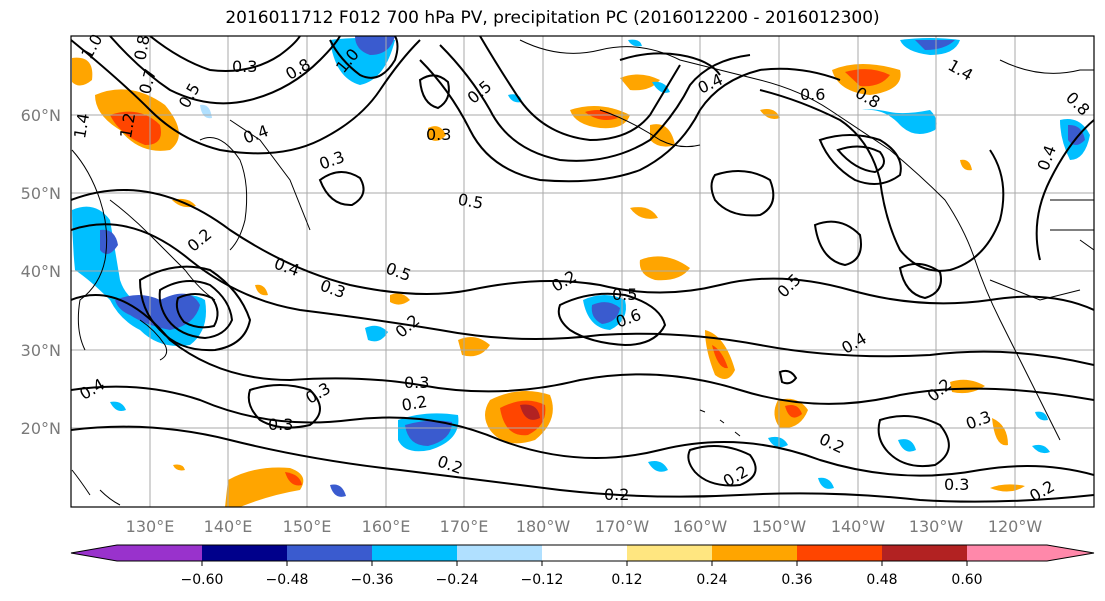  I want to click on latitude-labels: 60°N 50°N 40°N 30°N 20°N, so click(41, 272).